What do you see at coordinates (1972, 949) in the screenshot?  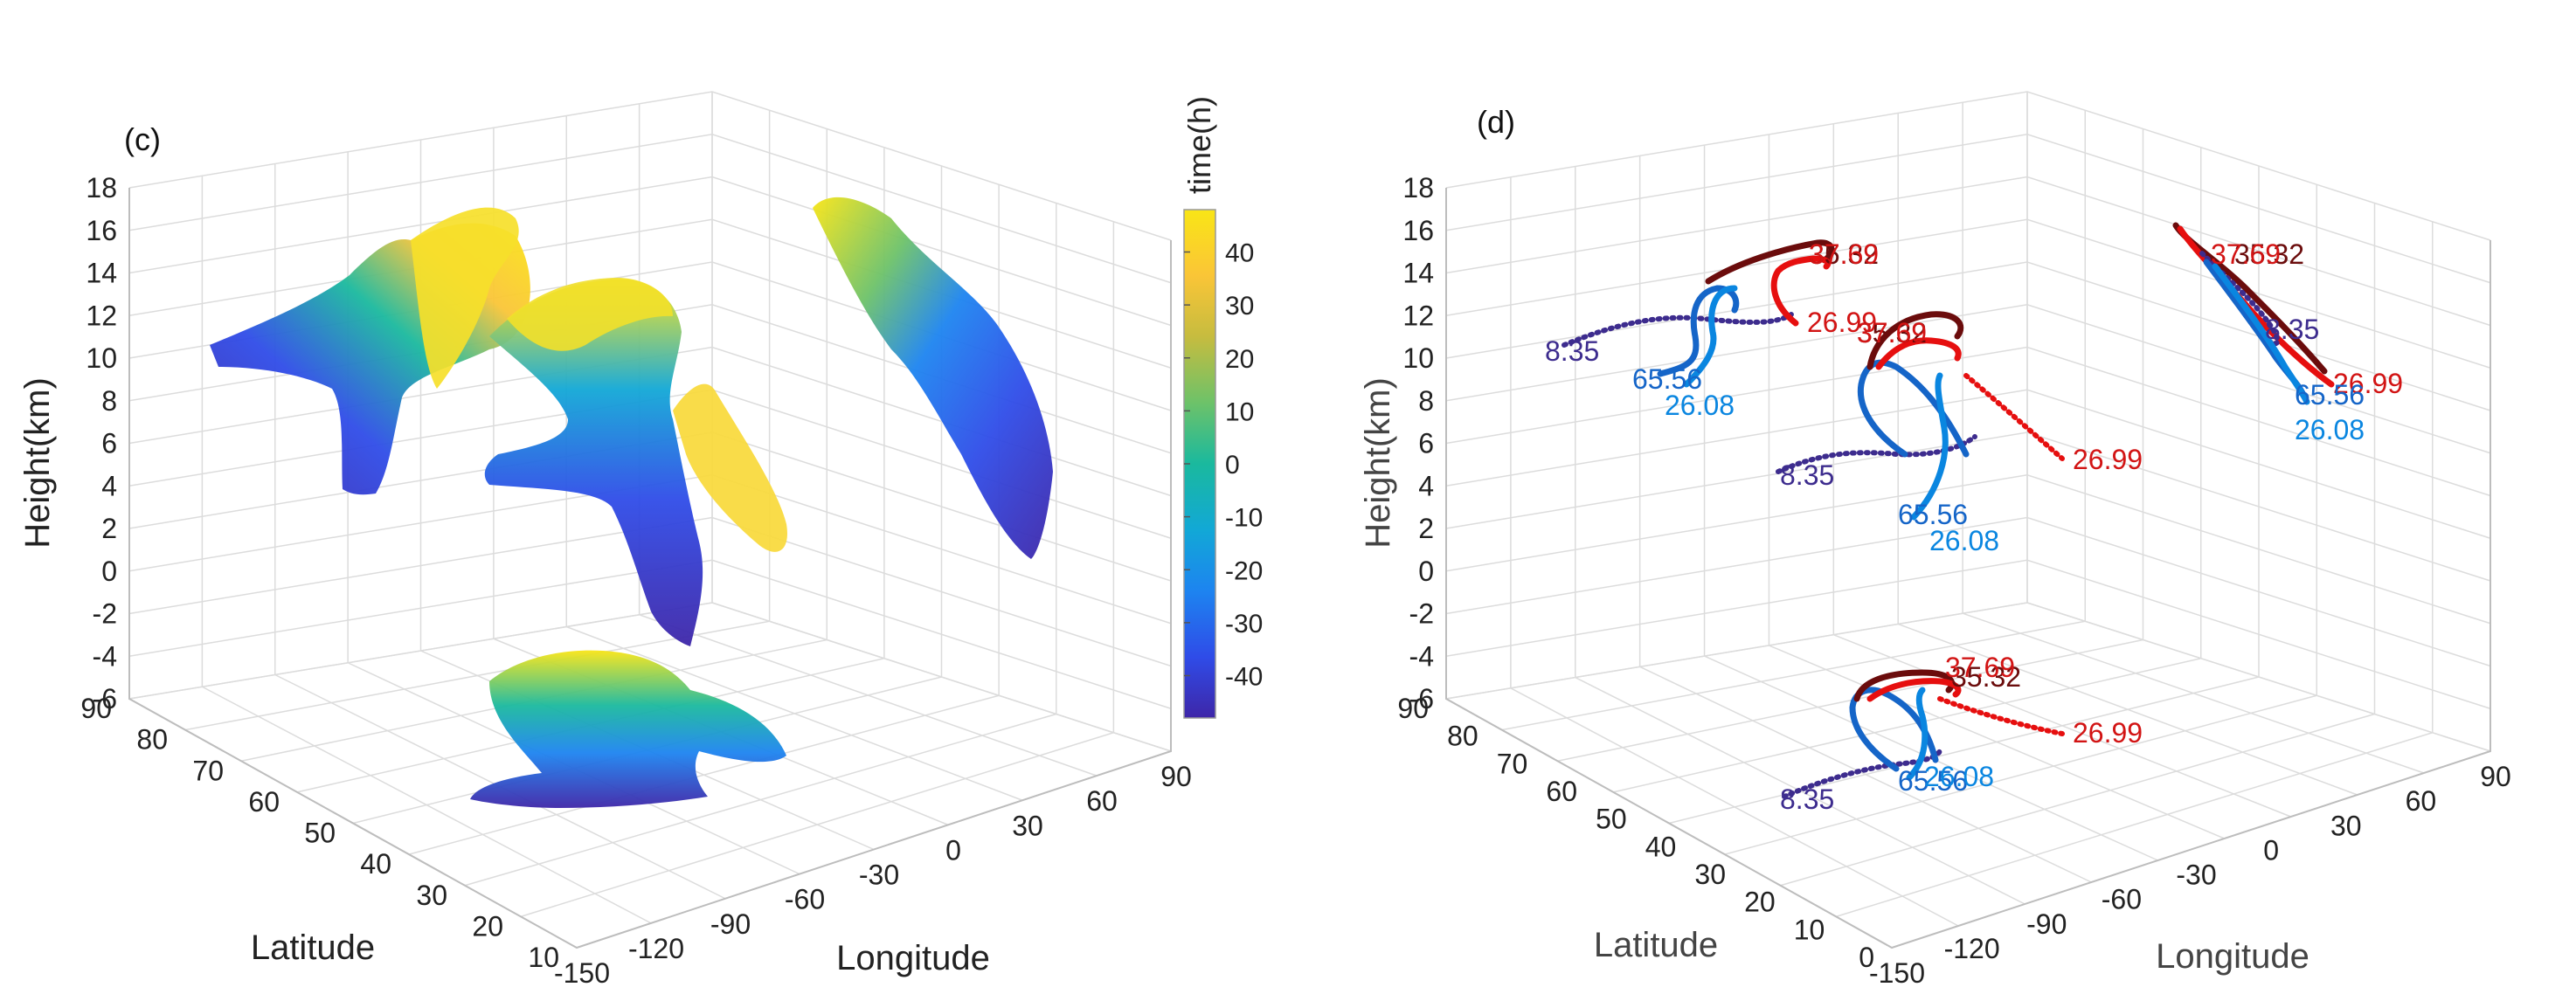 I see `x-tick-label: -120` at bounding box center [1972, 949].